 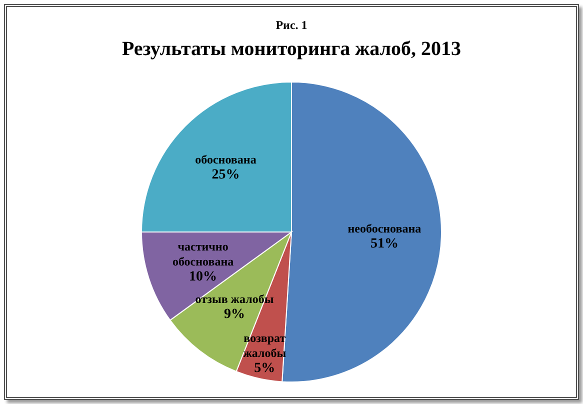 I want to click on chart-title: Результаты мониторинга жалоб, 2013, so click(x=292, y=49).